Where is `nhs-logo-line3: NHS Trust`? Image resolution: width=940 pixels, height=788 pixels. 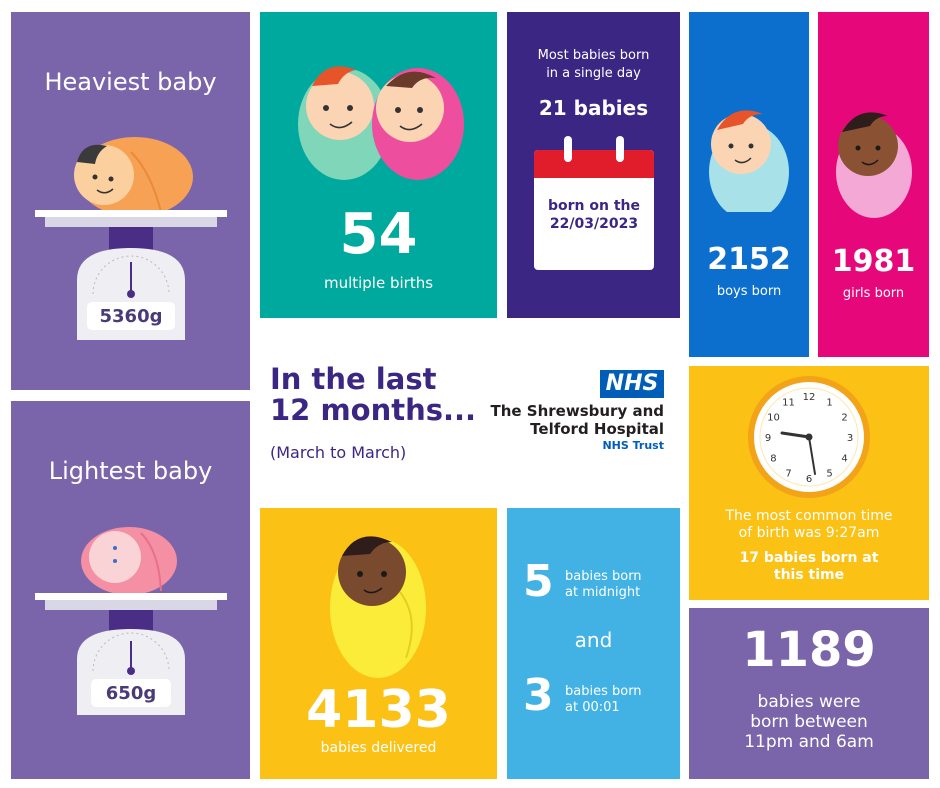 nhs-logo-line3: NHS Trust is located at coordinates (633, 445).